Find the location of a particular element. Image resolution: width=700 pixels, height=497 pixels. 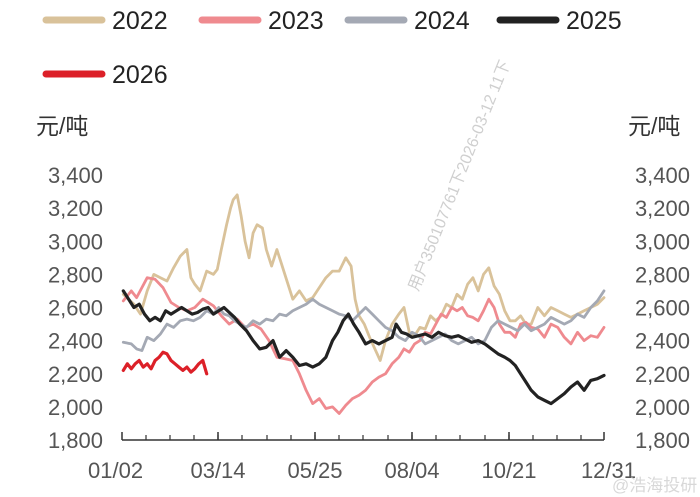

right-unit-label: 元/吨 is located at coordinates (654, 126).